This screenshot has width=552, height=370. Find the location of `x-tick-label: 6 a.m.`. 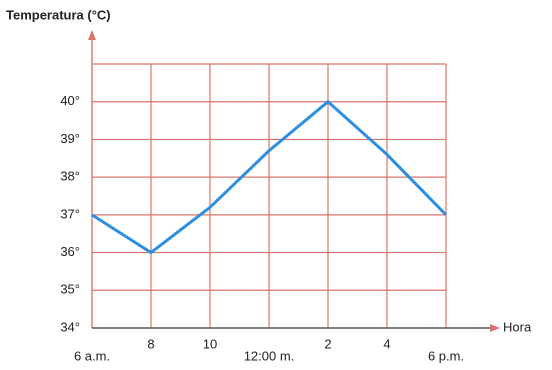

x-tick-label: 6 a.m. is located at coordinates (92, 355).